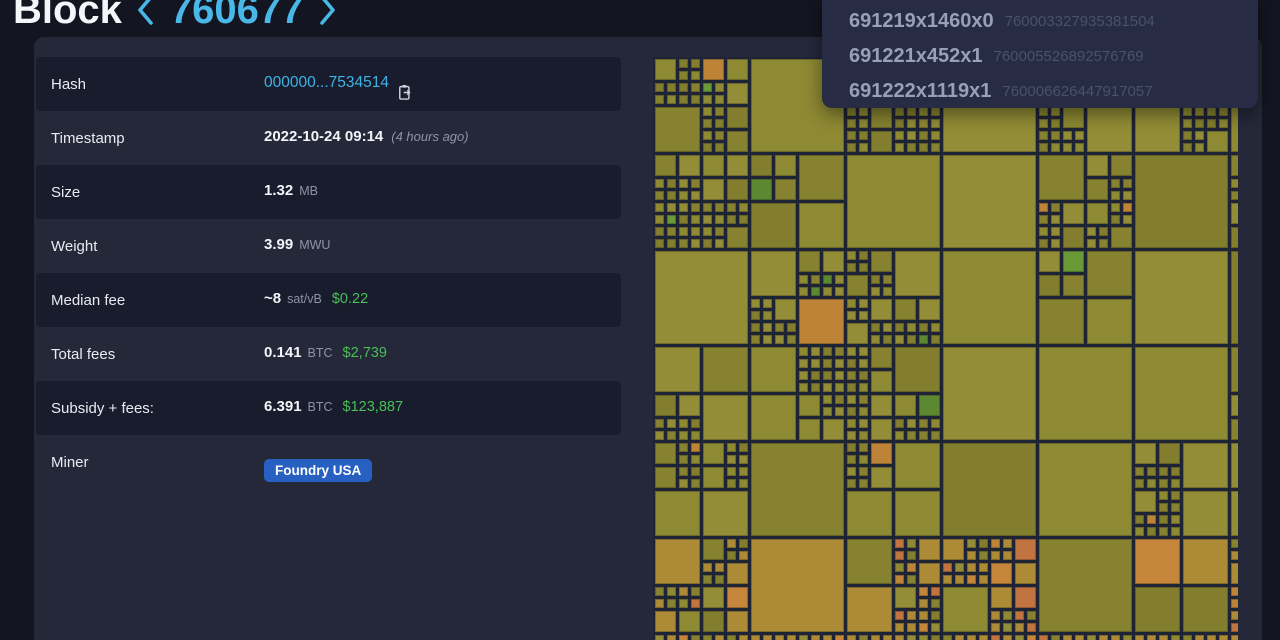 Image resolution: width=1280 pixels, height=640 pixels. Describe the element at coordinates (1040, 91) in the screenshot. I see `dropdown-item: 691222x1119x1 760006626447917057` at that location.